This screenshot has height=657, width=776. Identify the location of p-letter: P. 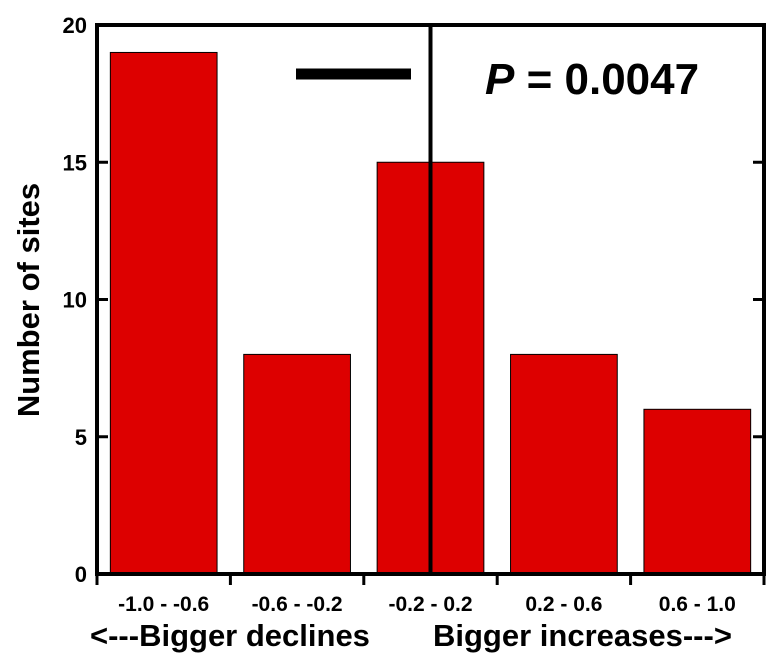
(500, 79).